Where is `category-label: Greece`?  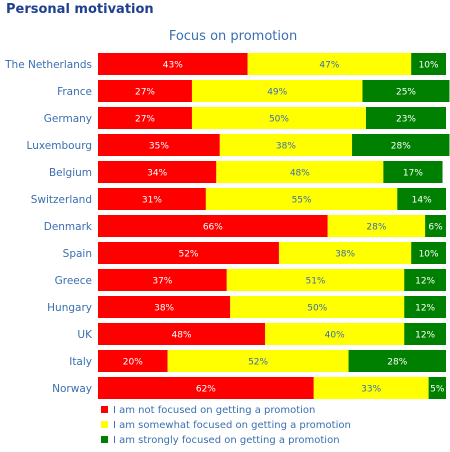 category-label: Greece is located at coordinates (73, 281).